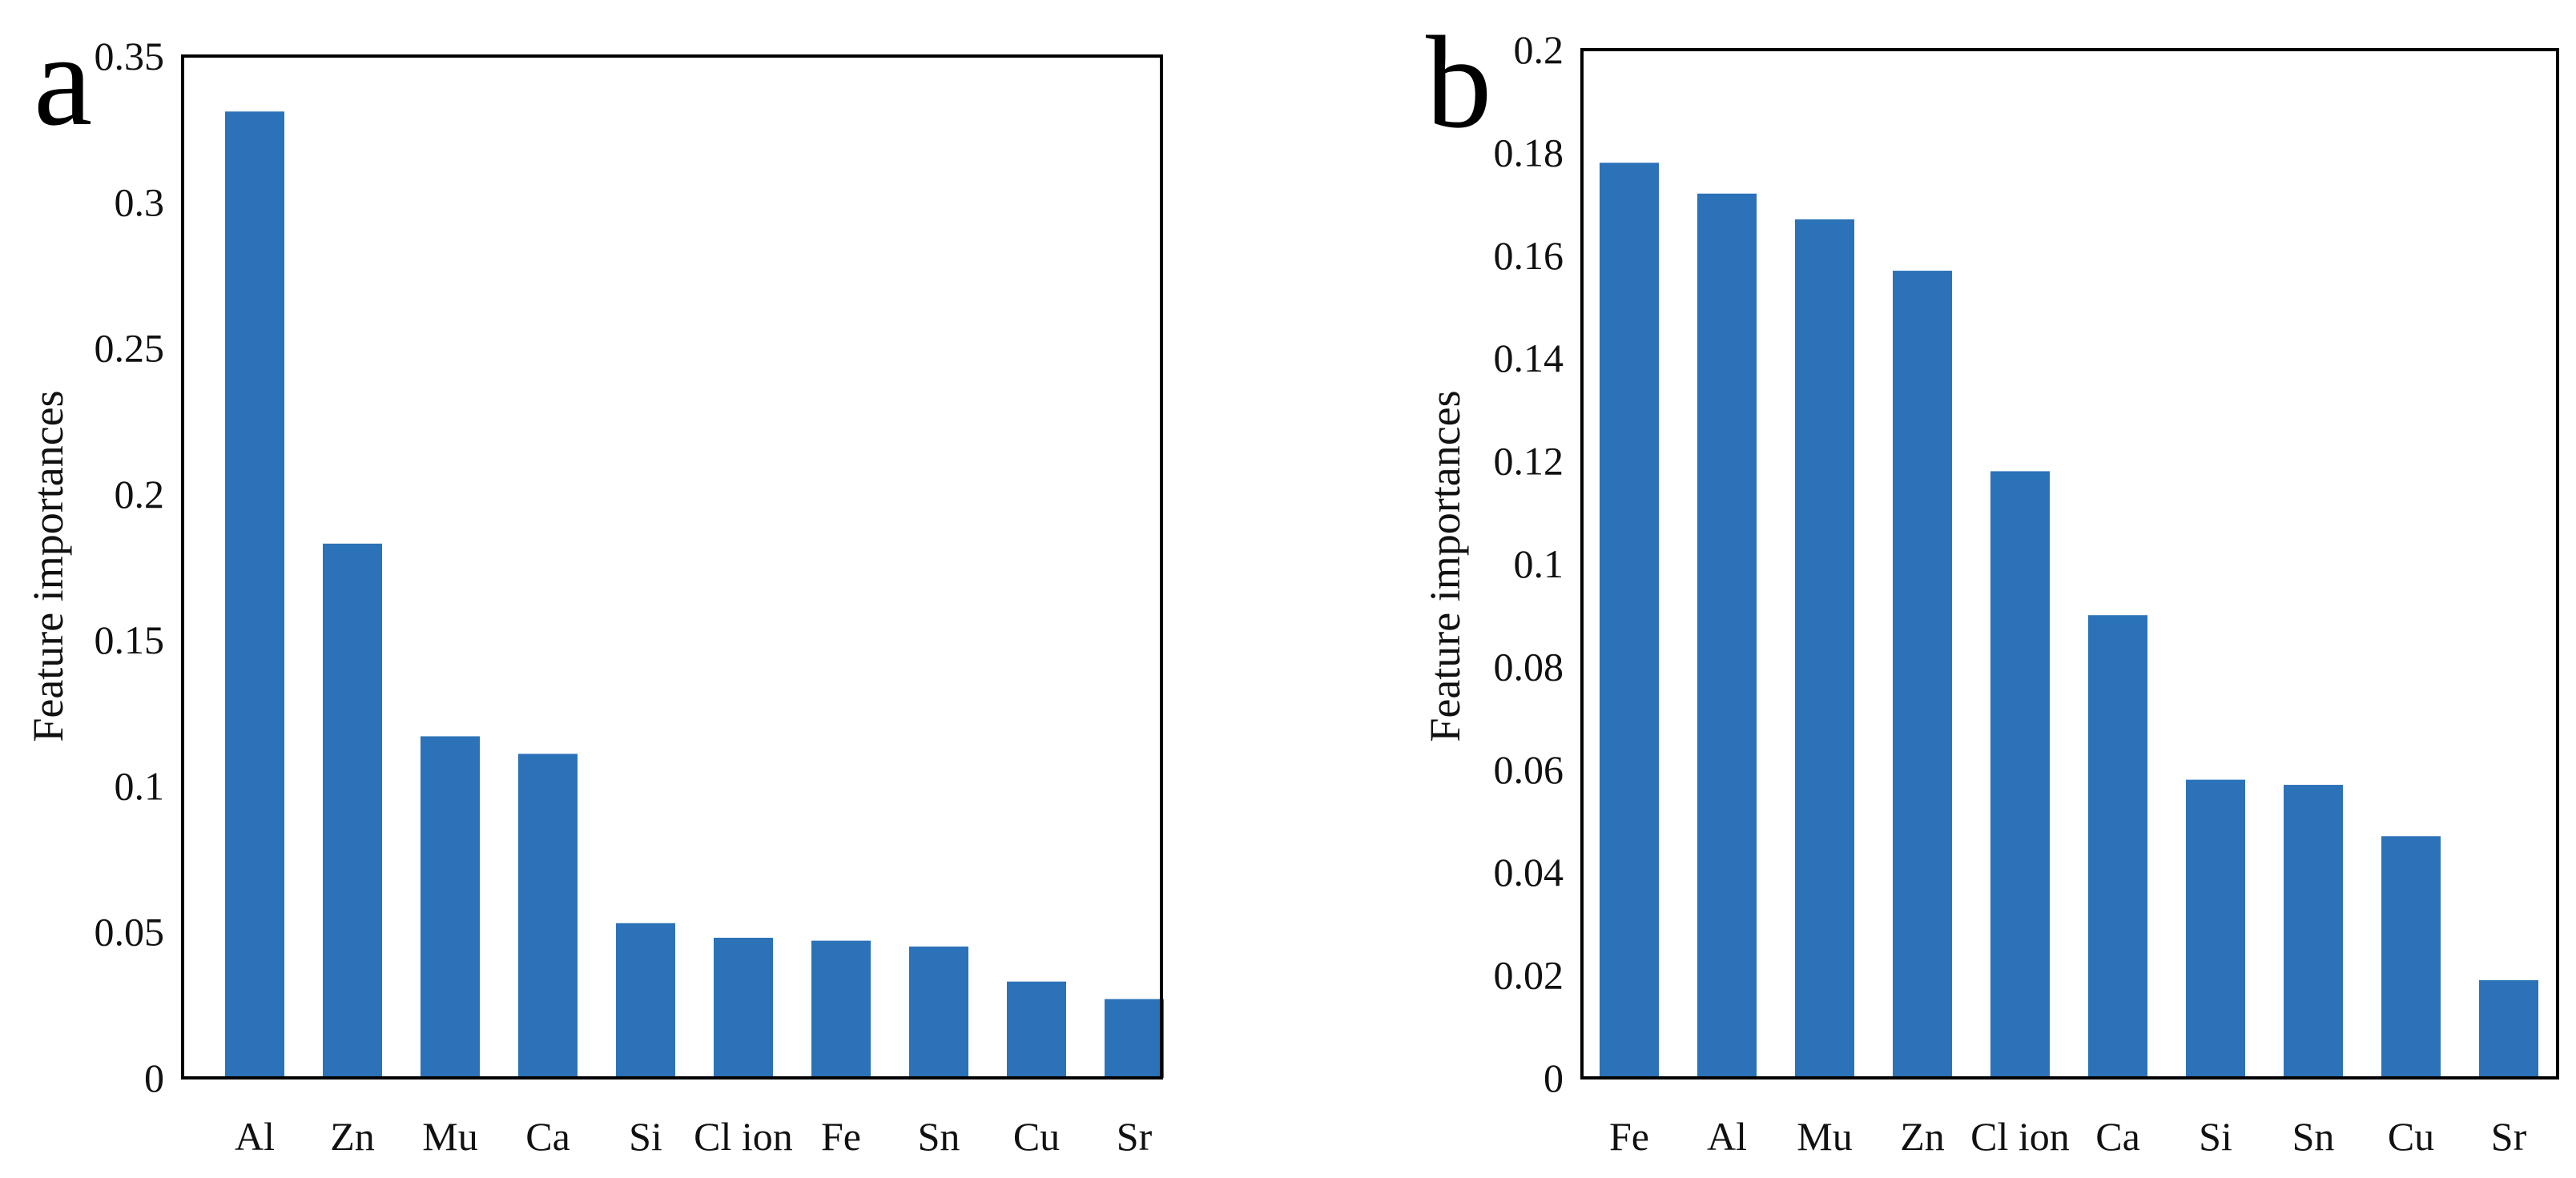 This screenshot has height=1178, width=2576. Describe the element at coordinates (1459, 82) in the screenshot. I see `panel-b-label: b` at that location.